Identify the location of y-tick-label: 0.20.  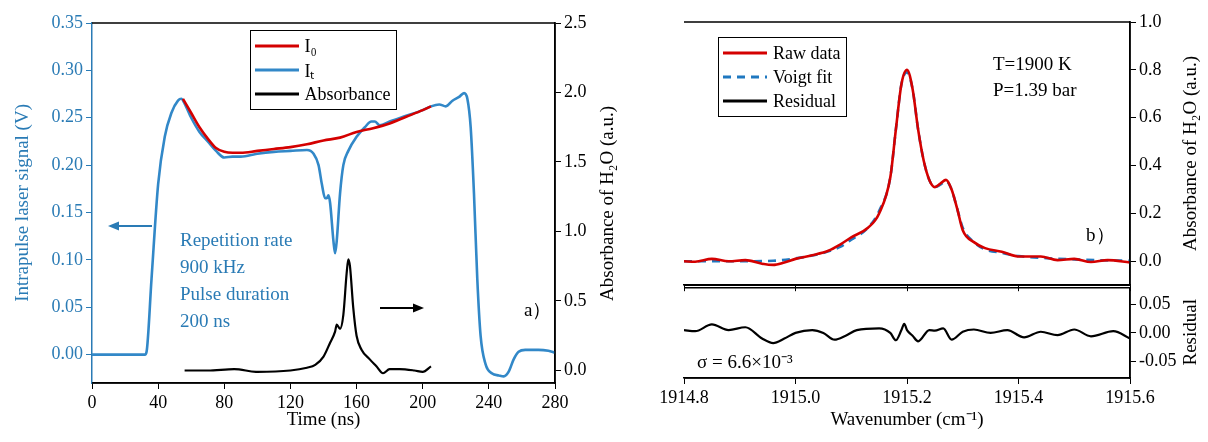
(67, 163).